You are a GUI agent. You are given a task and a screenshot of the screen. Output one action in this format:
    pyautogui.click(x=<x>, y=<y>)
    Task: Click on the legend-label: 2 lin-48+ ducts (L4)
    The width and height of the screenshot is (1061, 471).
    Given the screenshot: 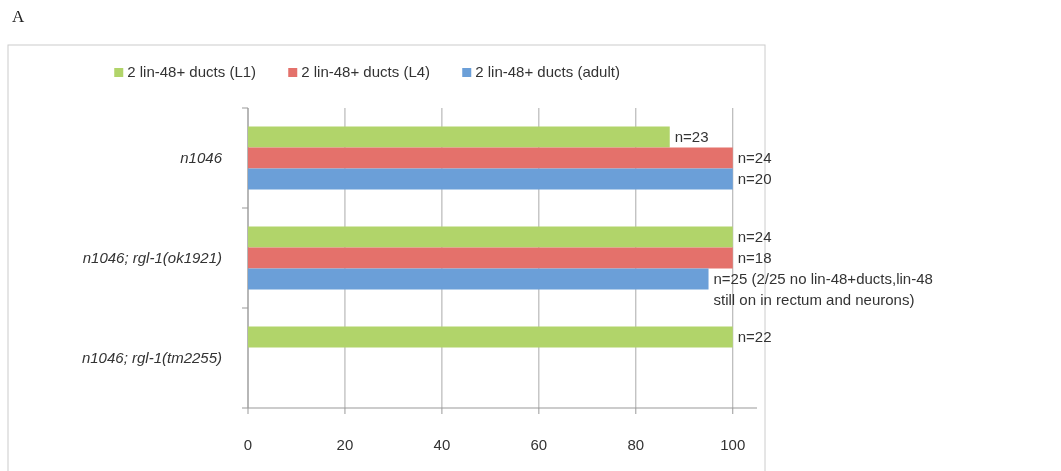 What is the action you would take?
    pyautogui.click(x=366, y=71)
    